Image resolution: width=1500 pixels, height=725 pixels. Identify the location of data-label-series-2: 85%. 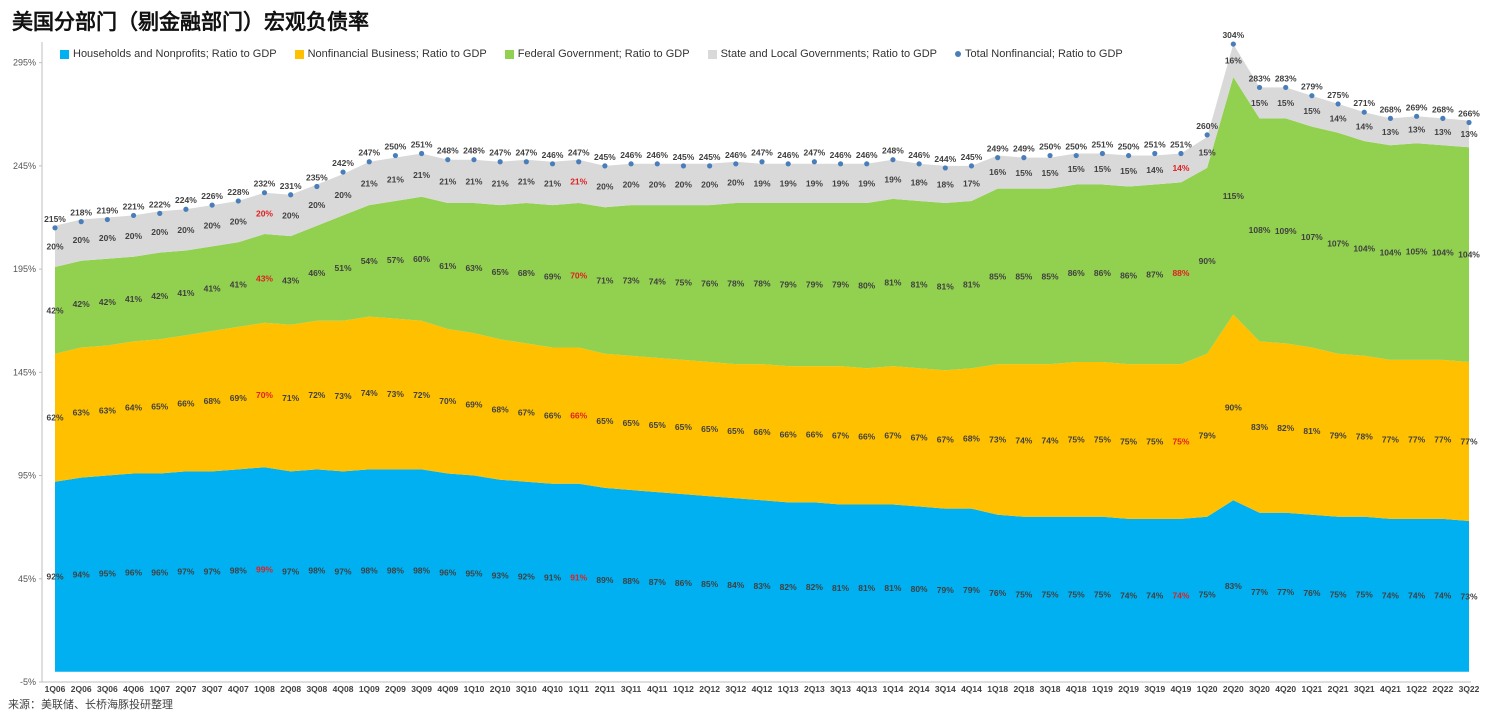
(1050, 276).